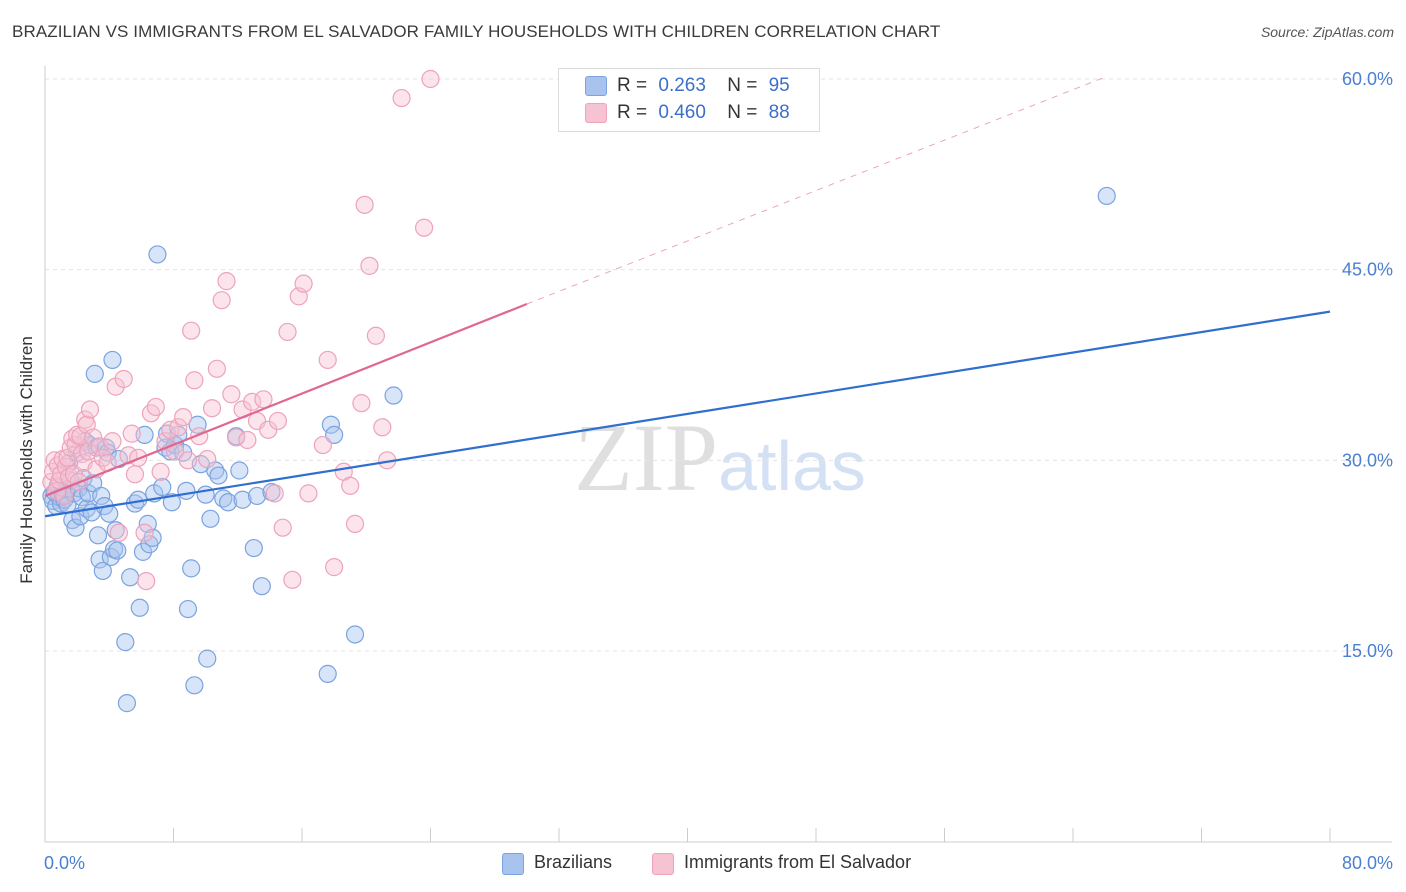  I want to click on y-tick-label: 45.0%, so click(1367, 270).